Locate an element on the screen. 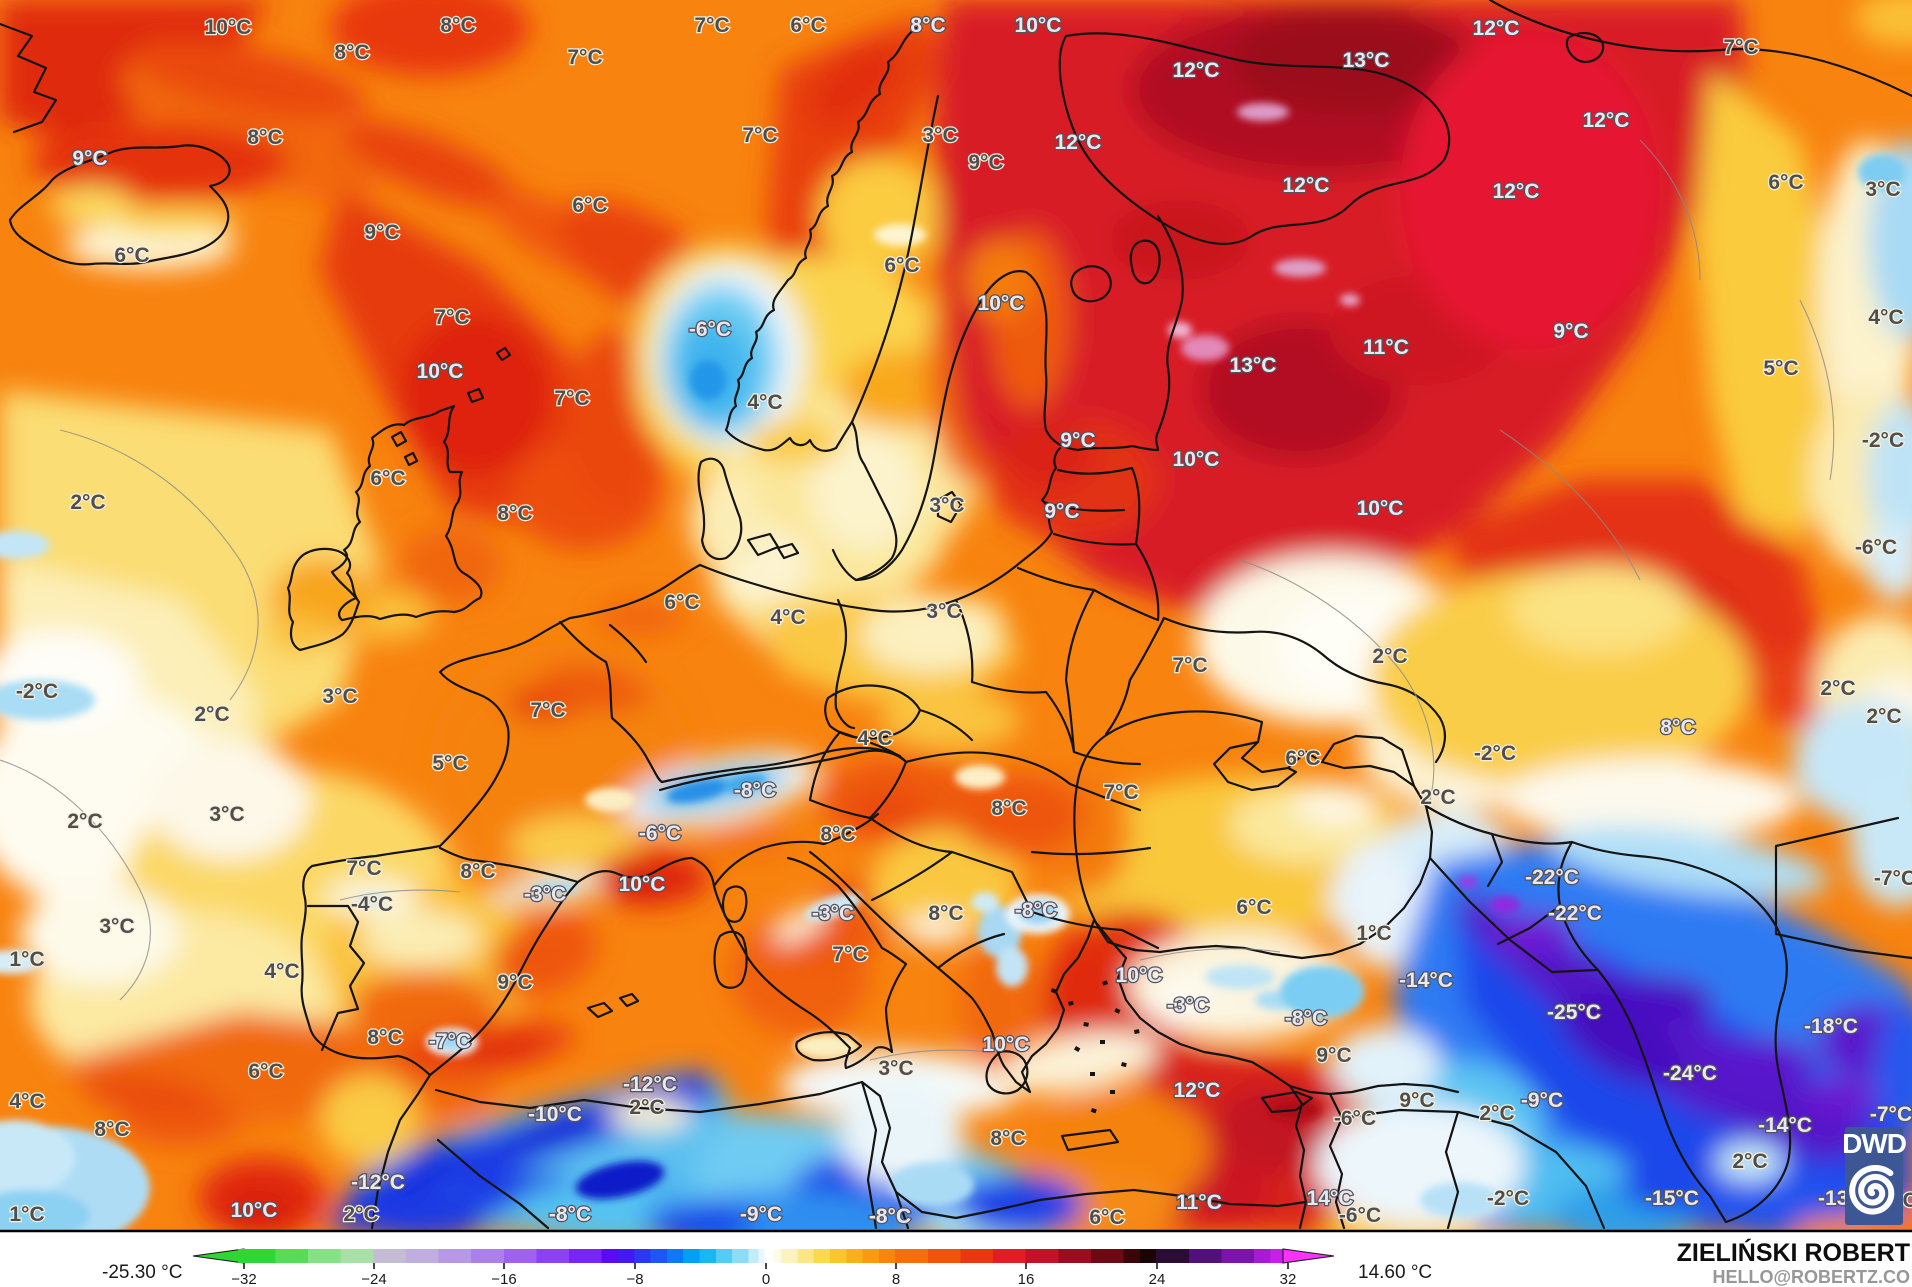 This screenshot has width=1912, height=1287. svg-text: 14.60 °C is located at coordinates (1395, 1272).